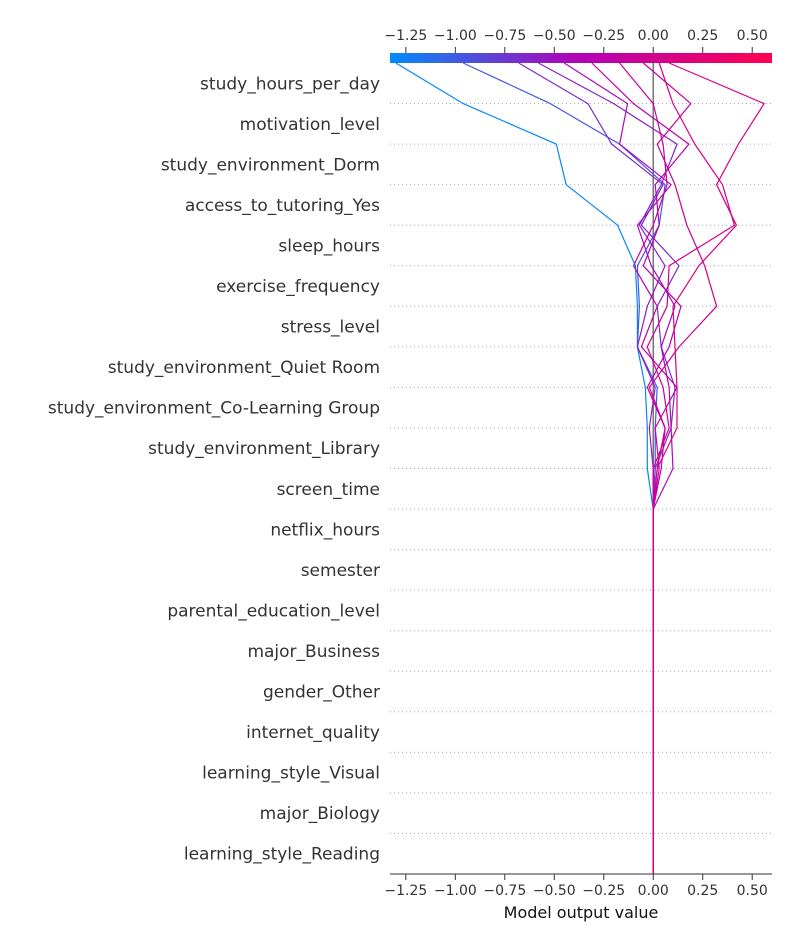  I want to click on feature-label: stress_level, so click(330, 328).